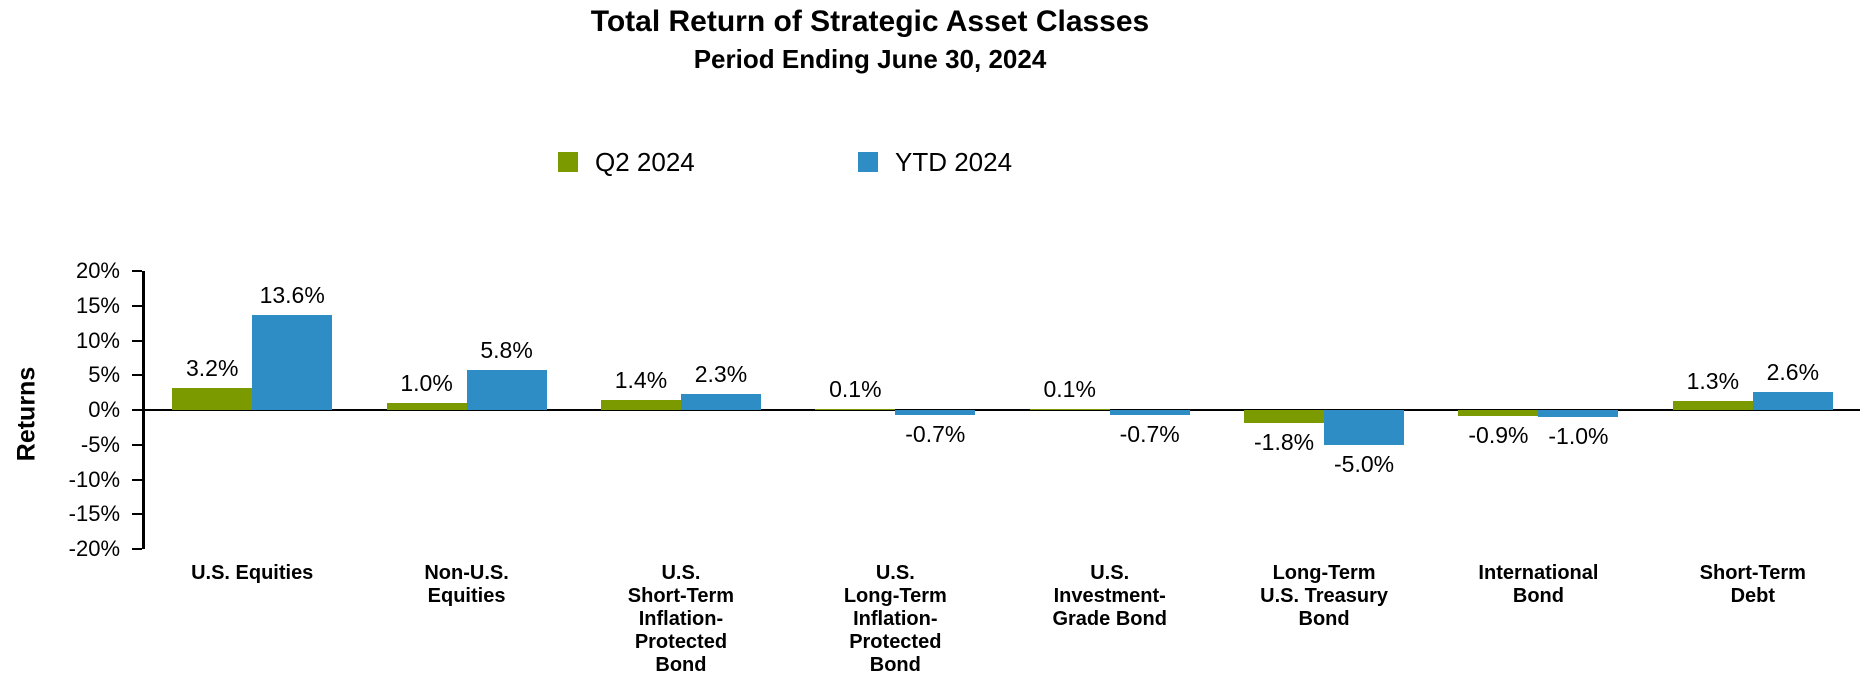 The height and width of the screenshot is (693, 1870). Describe the element at coordinates (94, 514) in the screenshot. I see `y-axis-tick-label: -15%` at that location.